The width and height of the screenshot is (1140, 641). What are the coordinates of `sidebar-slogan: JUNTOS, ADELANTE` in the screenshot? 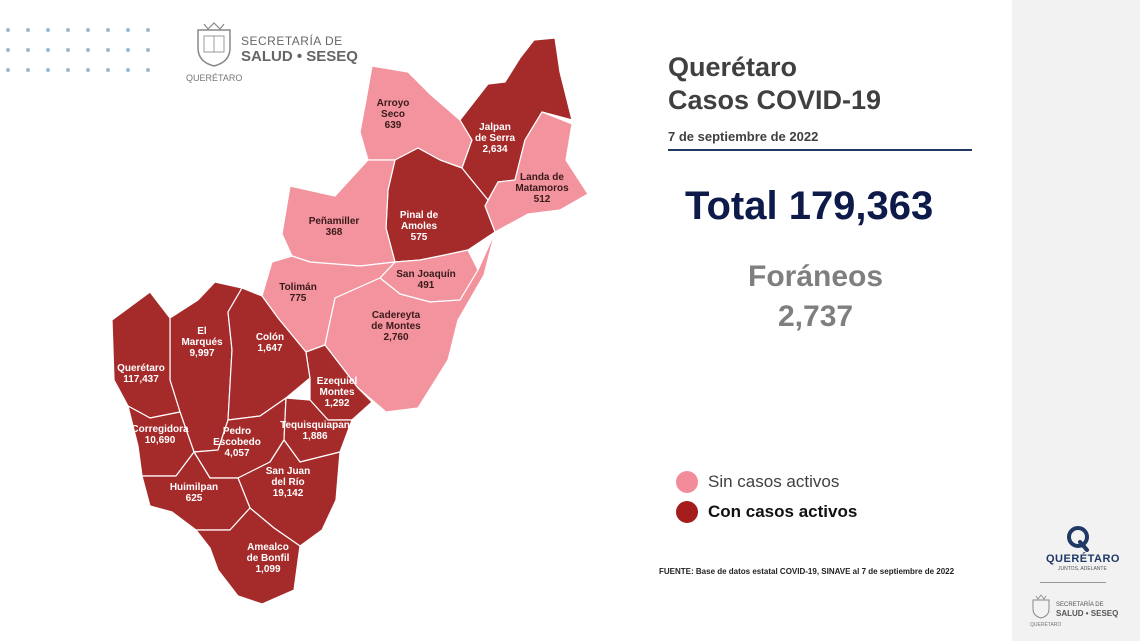 It's located at (1082, 569).